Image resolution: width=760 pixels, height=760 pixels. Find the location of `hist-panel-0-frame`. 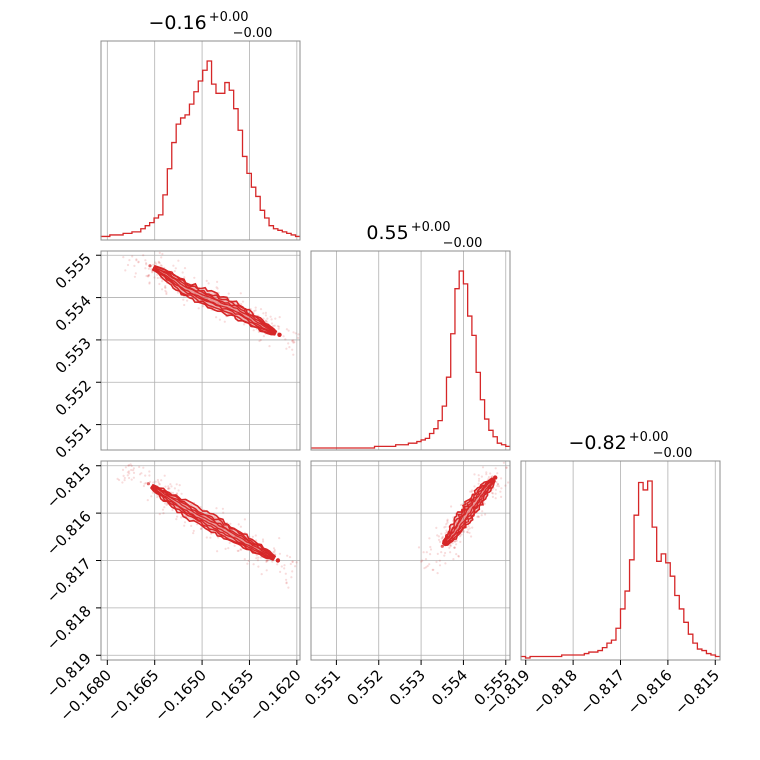

hist-panel-0-frame is located at coordinates (200, 140).